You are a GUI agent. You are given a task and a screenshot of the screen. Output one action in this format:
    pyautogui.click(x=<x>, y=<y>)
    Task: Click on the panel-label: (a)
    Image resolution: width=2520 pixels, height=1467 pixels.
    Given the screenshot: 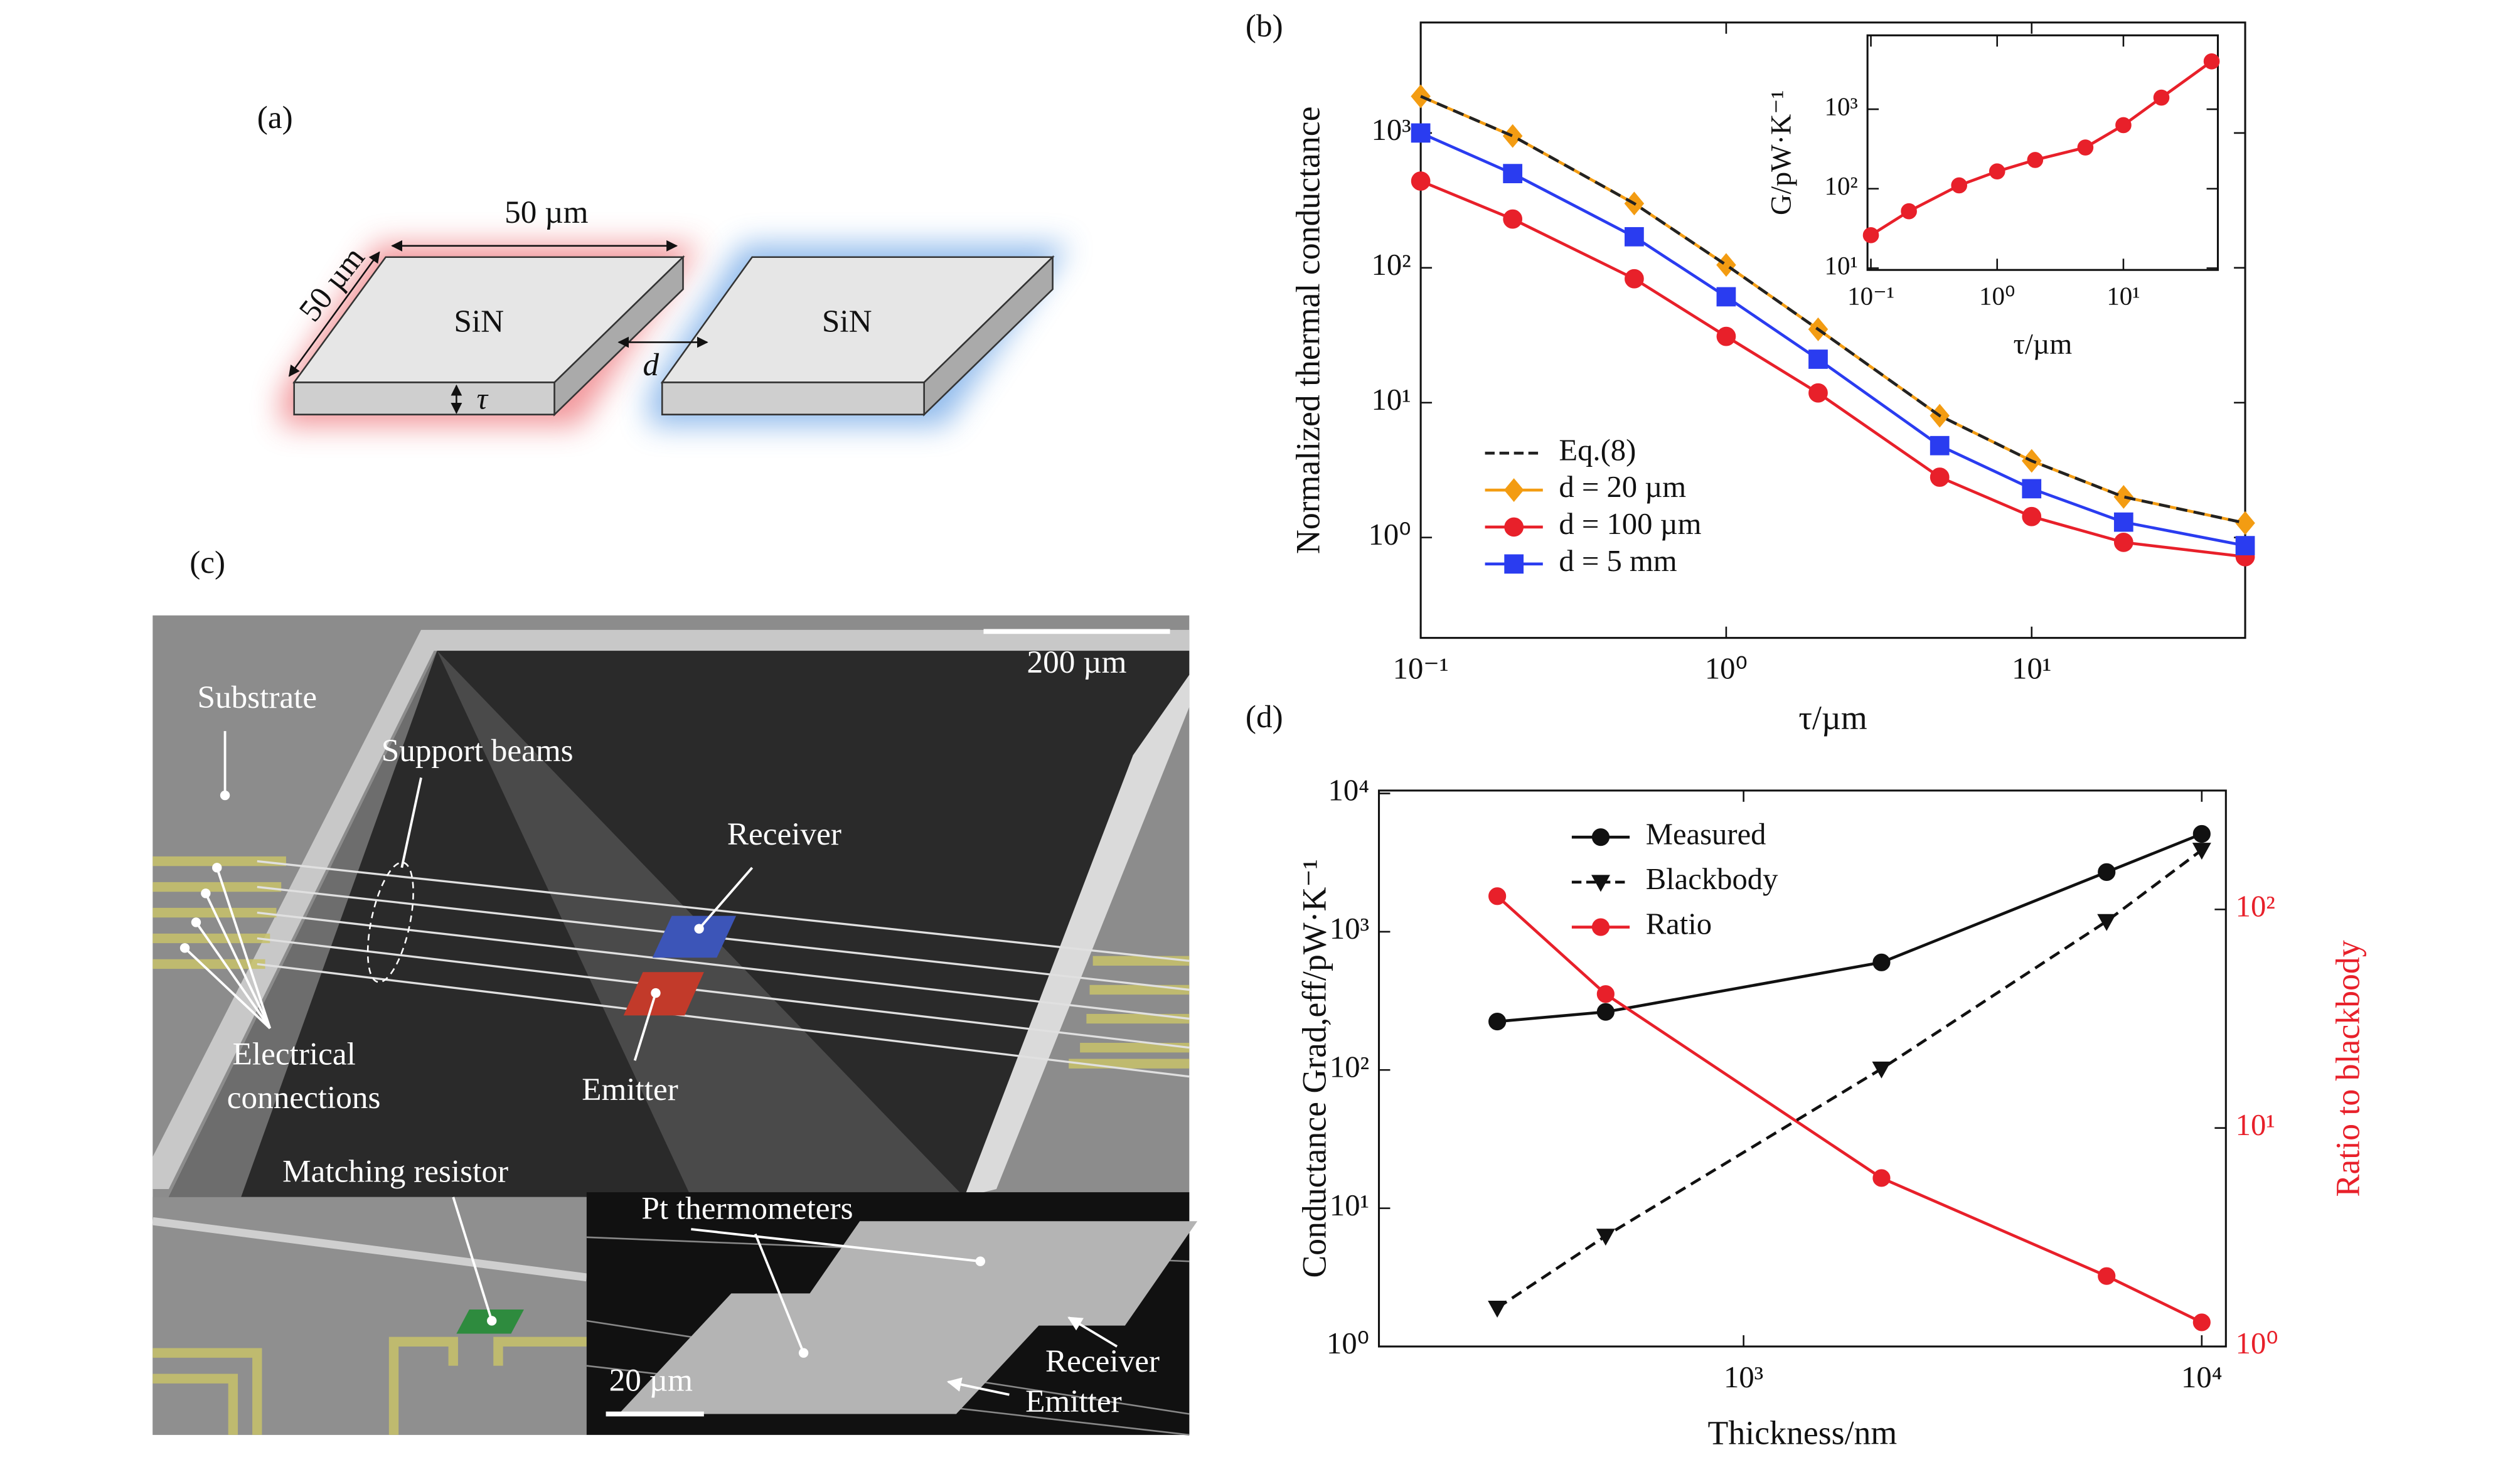 What is the action you would take?
    pyautogui.click(x=275, y=118)
    